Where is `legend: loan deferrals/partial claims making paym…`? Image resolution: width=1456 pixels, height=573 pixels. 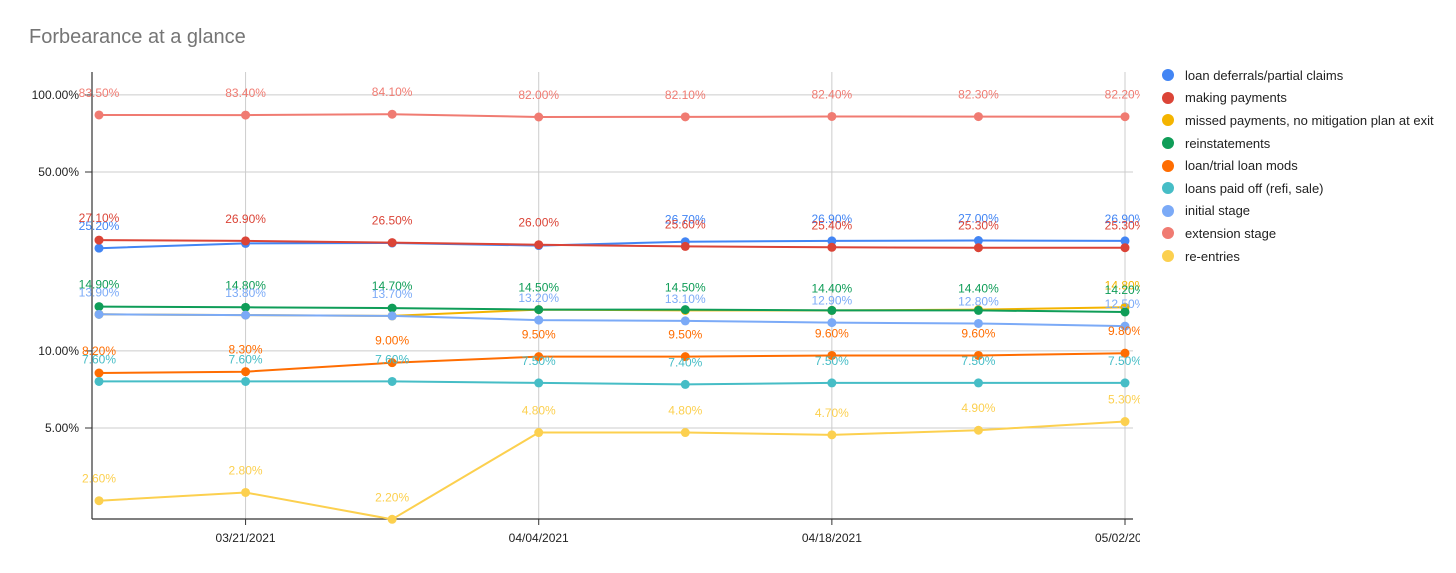
legend: loan deferrals/partial claims making paym… is located at coordinates (1298, 165).